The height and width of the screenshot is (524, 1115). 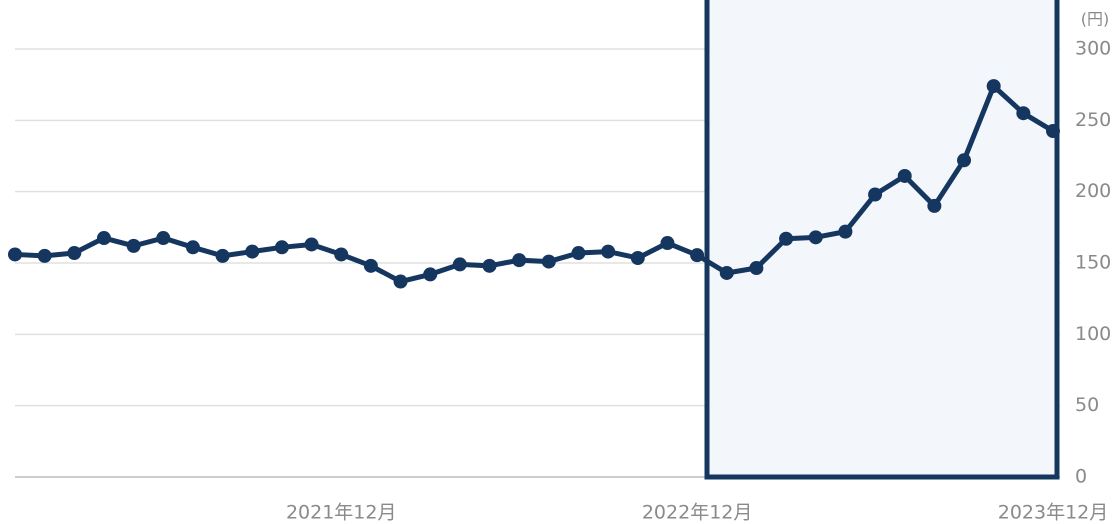 What do you see at coordinates (1087, 405) in the screenshot?
I see `y-tick-label: 50` at bounding box center [1087, 405].